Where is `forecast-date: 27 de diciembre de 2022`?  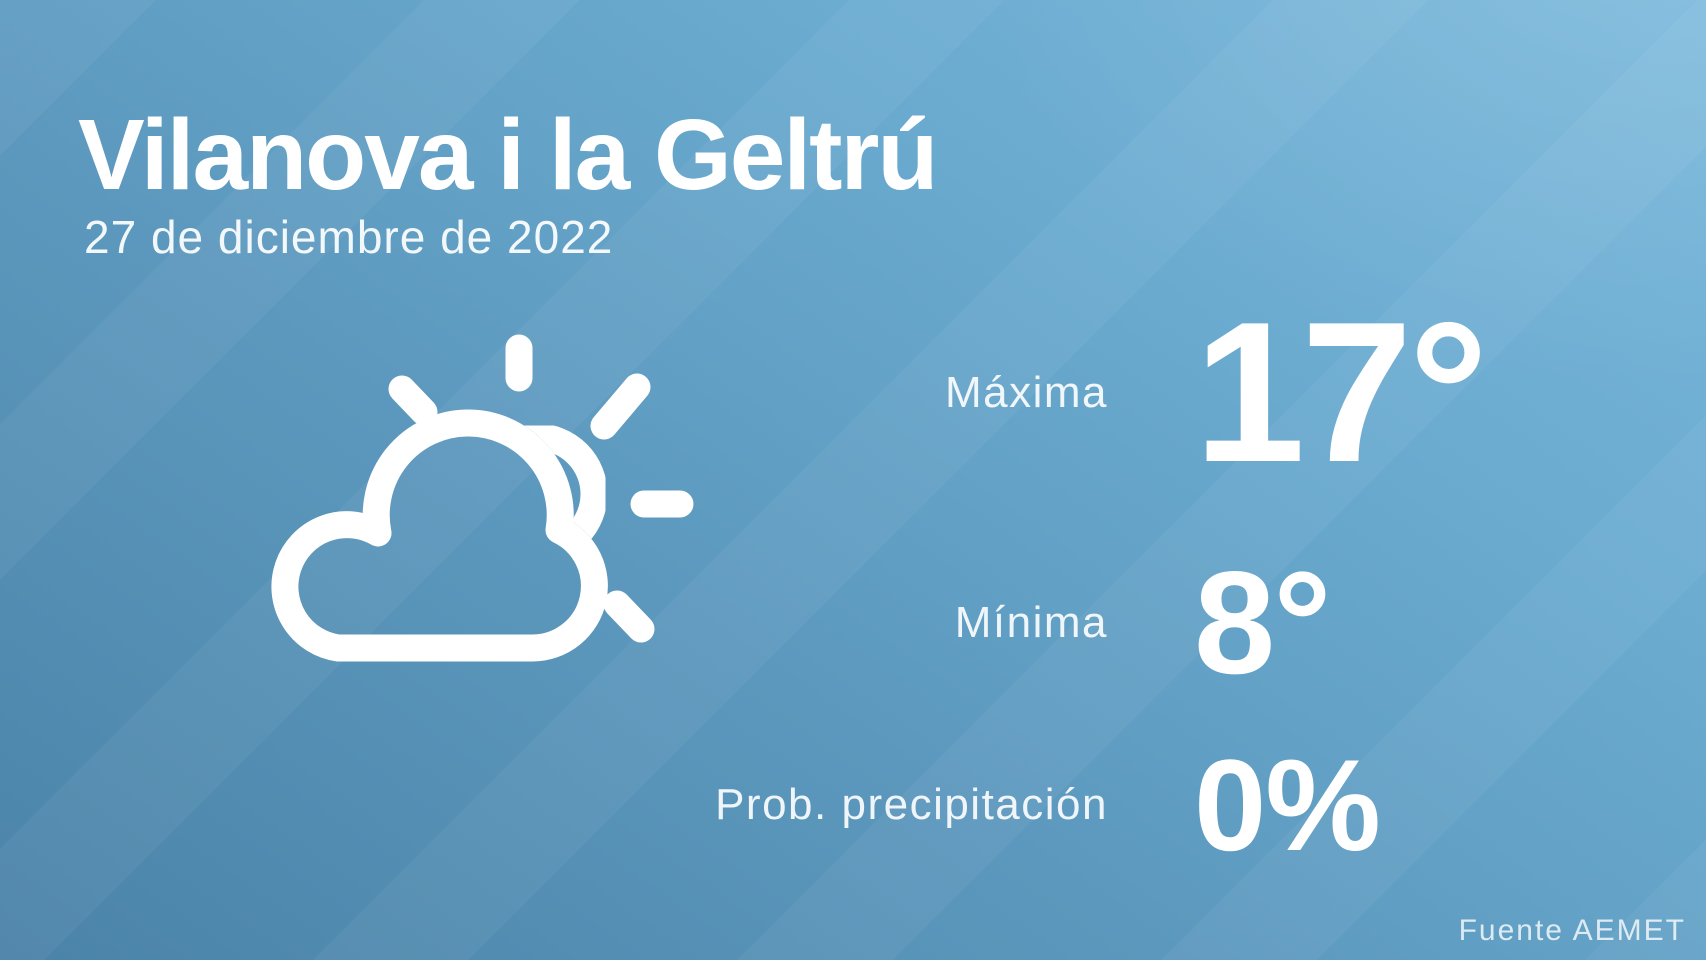 forecast-date: 27 de diciembre de 2022 is located at coordinates (349, 237).